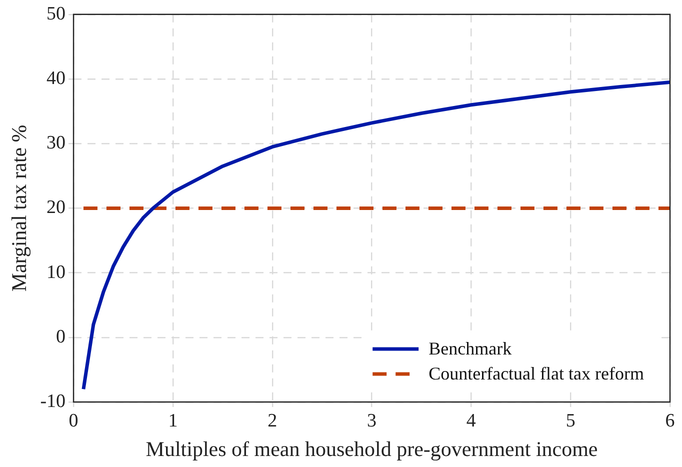 The image size is (682, 467). I want to click on x-tick-label: 1, so click(173, 421).